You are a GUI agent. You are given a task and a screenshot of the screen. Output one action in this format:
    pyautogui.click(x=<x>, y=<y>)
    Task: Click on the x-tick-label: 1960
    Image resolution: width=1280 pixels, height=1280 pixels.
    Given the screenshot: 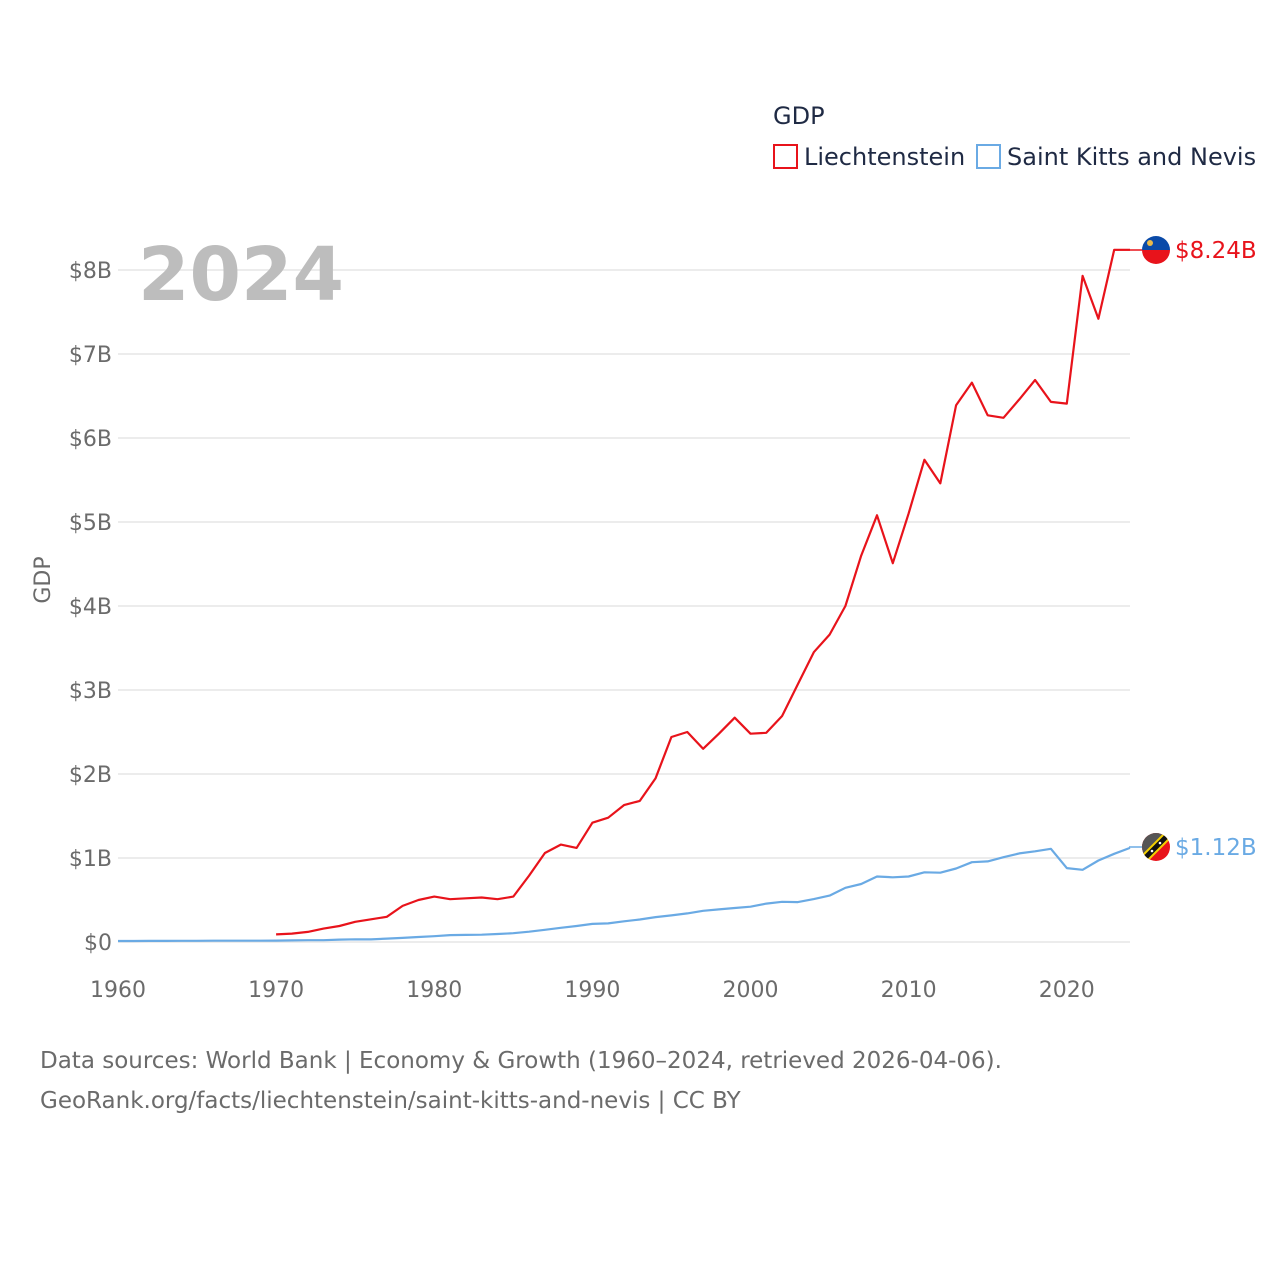 What is the action you would take?
    pyautogui.click(x=118, y=990)
    